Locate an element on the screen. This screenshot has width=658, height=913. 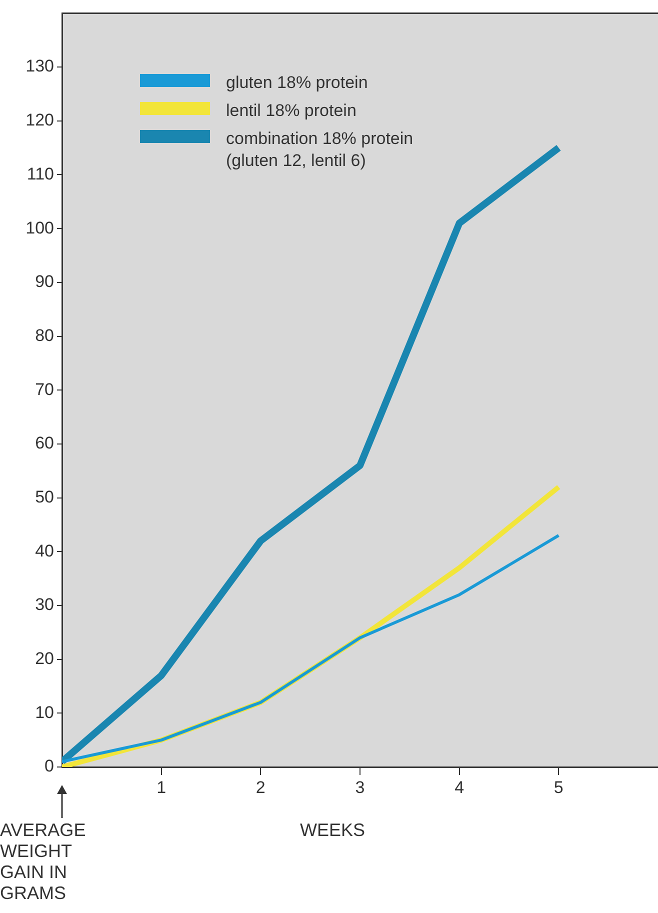
y-tick-label: 70 is located at coordinates (44, 389).